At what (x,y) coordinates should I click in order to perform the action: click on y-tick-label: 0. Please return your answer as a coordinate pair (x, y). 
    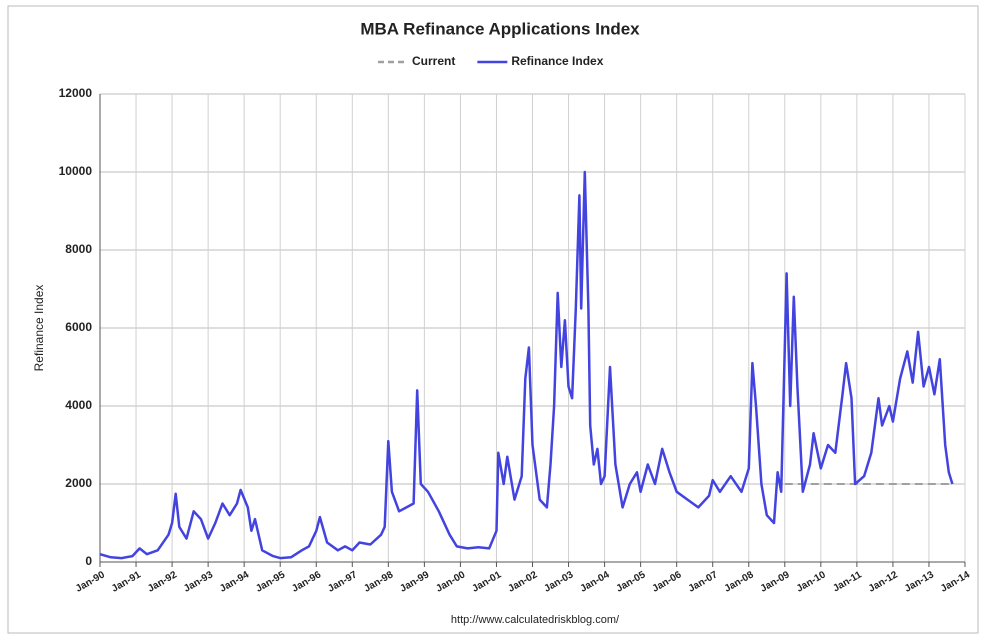
    Looking at the image, I should click on (88, 561).